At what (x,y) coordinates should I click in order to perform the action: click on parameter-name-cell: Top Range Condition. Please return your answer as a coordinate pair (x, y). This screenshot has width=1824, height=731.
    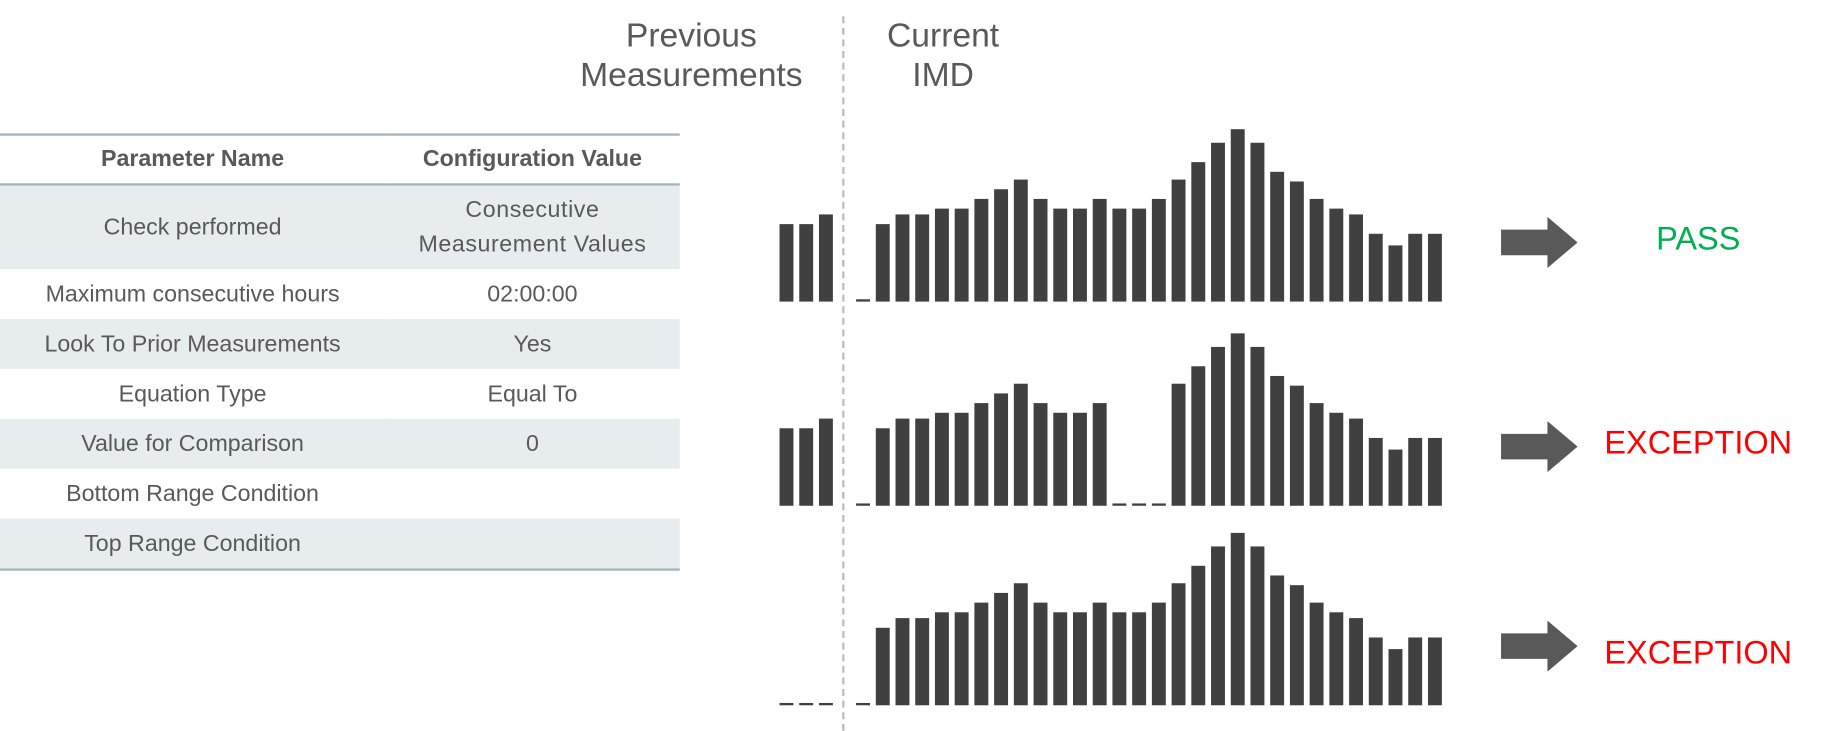
    Looking at the image, I should click on (193, 544).